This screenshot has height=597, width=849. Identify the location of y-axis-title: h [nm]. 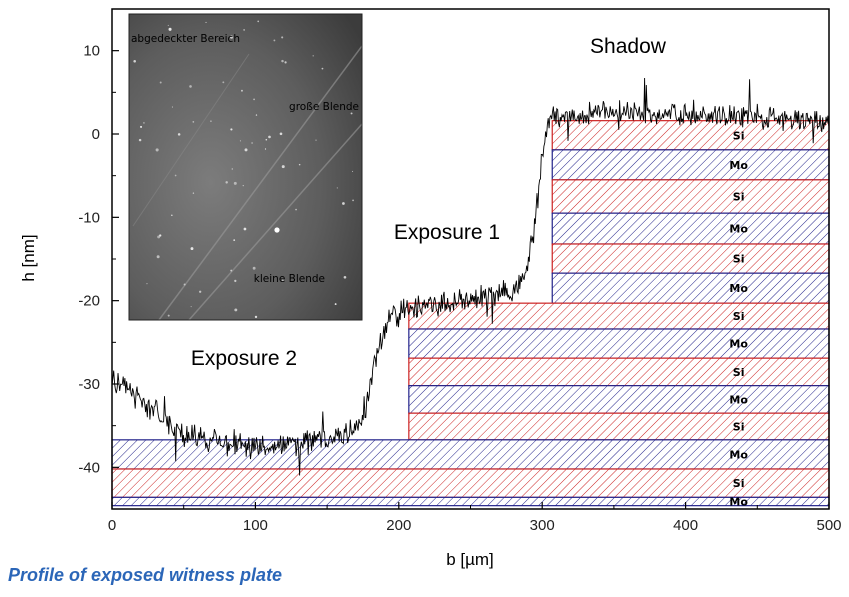
(28, 257).